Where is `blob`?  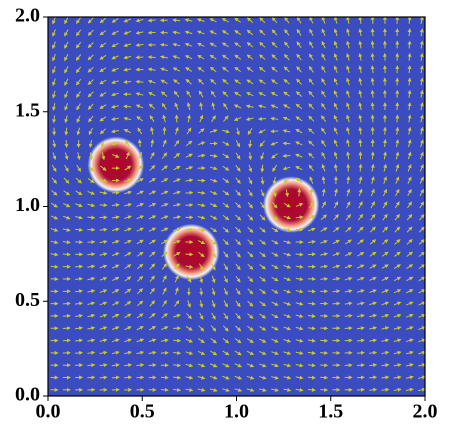 blob is located at coordinates (116, 165).